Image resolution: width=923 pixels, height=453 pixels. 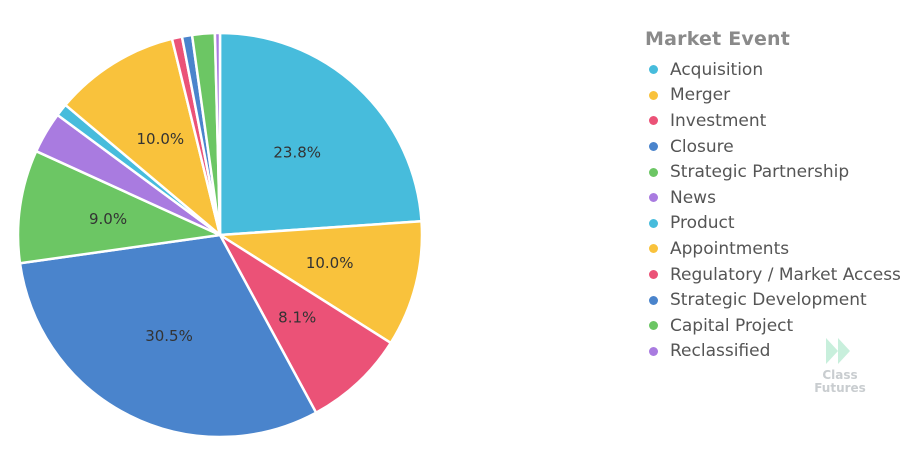 I want to click on legend-label: Investment, so click(x=718, y=120).